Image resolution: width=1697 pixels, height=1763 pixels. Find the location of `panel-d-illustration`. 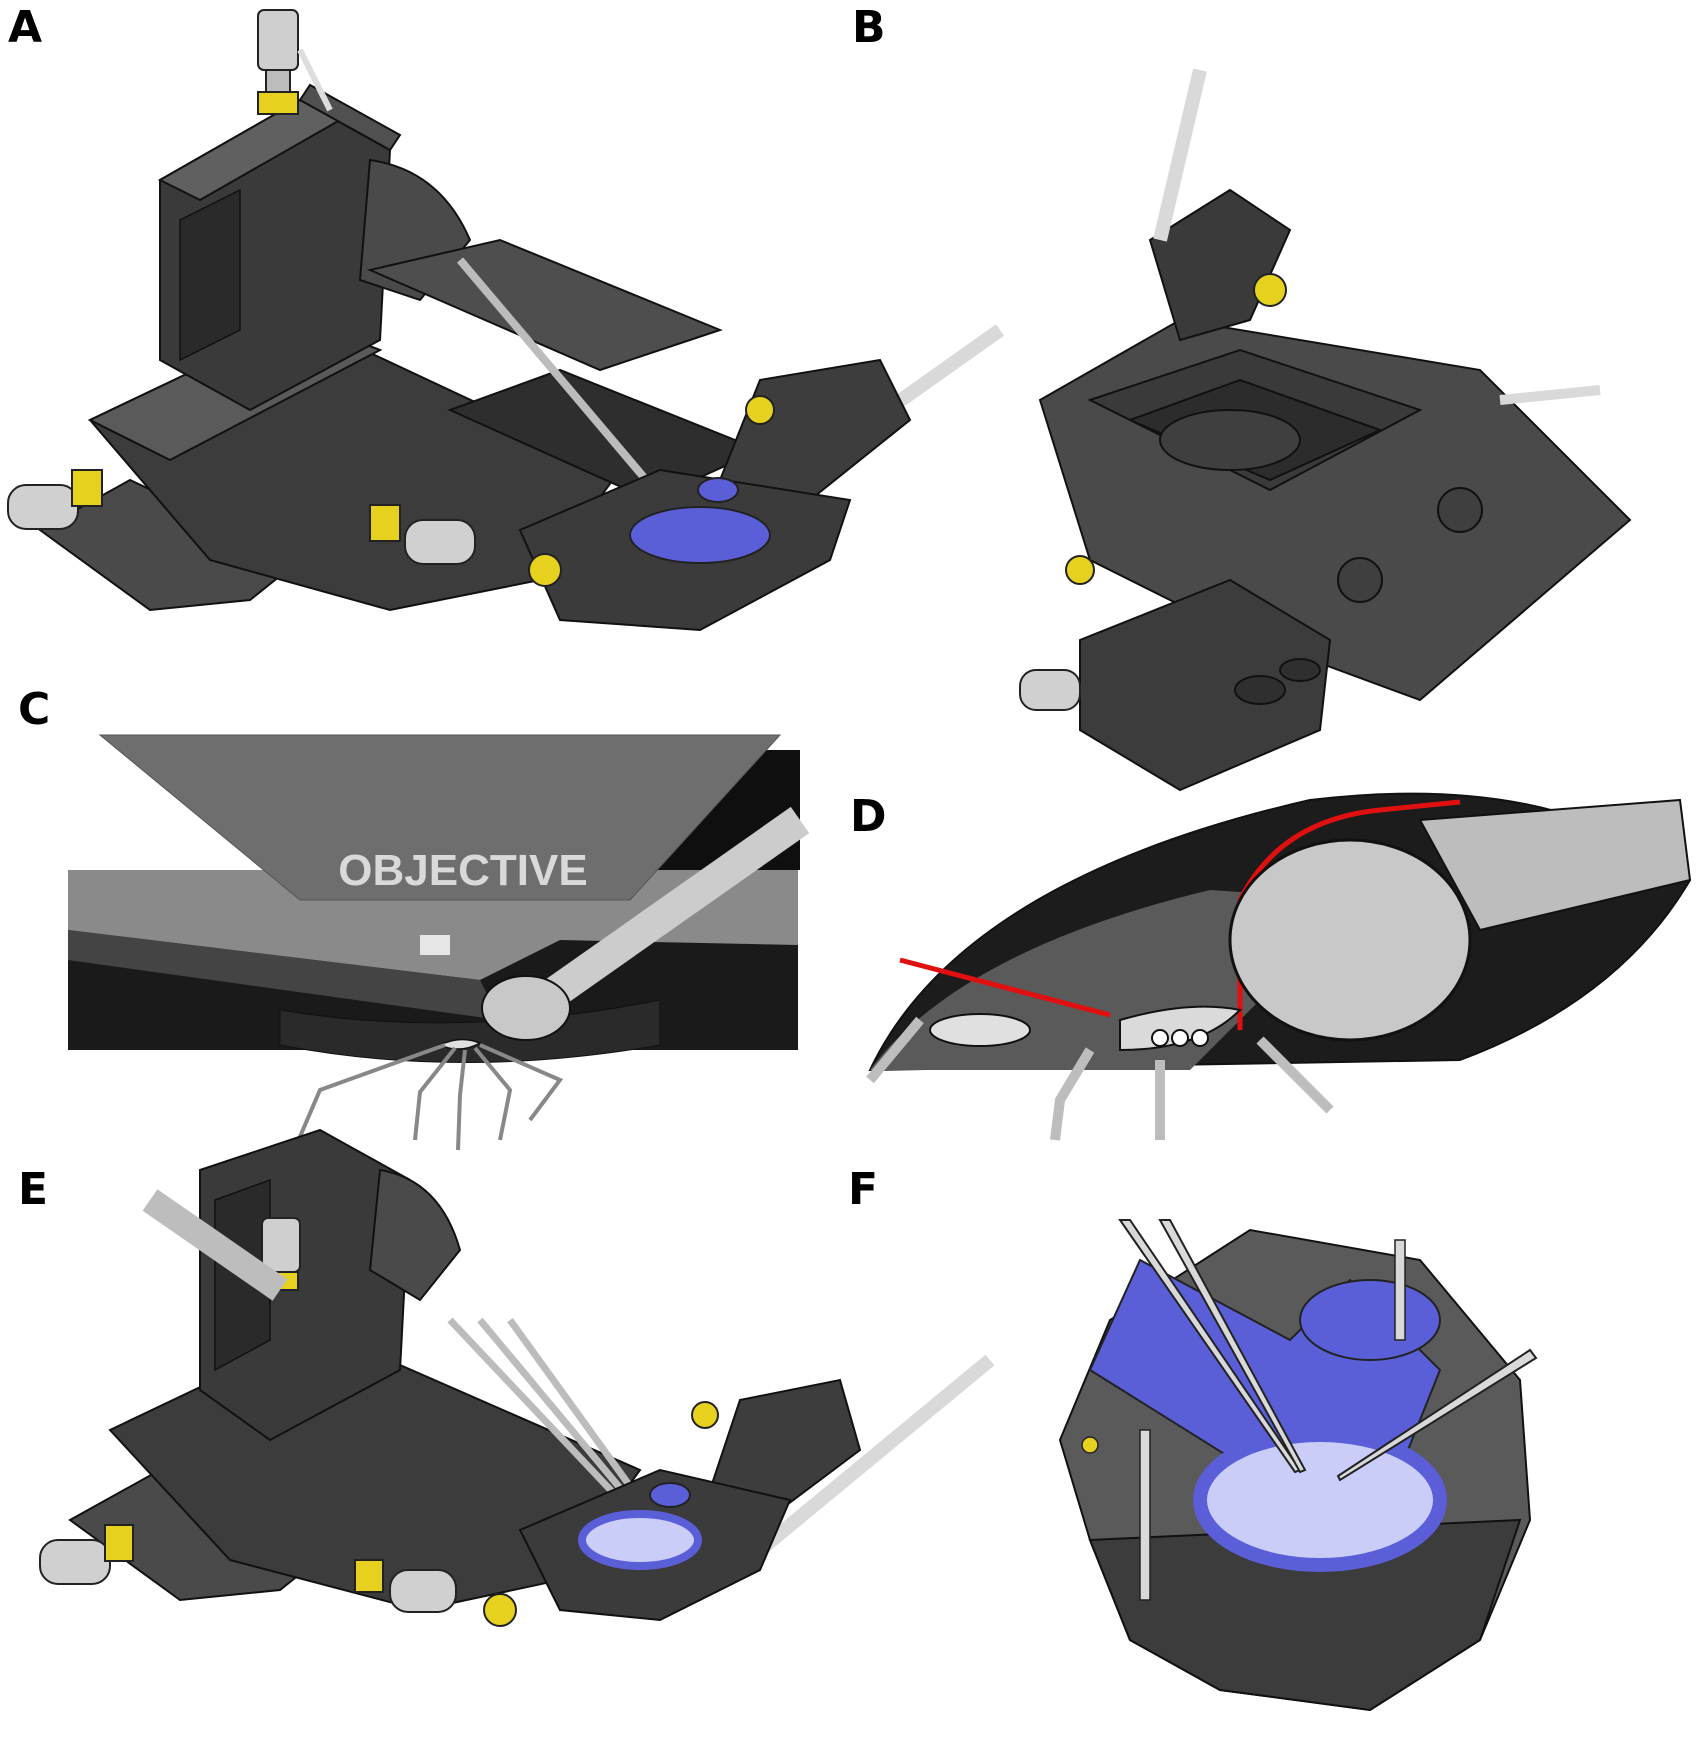

panel-d-illustration is located at coordinates (1279, 966).